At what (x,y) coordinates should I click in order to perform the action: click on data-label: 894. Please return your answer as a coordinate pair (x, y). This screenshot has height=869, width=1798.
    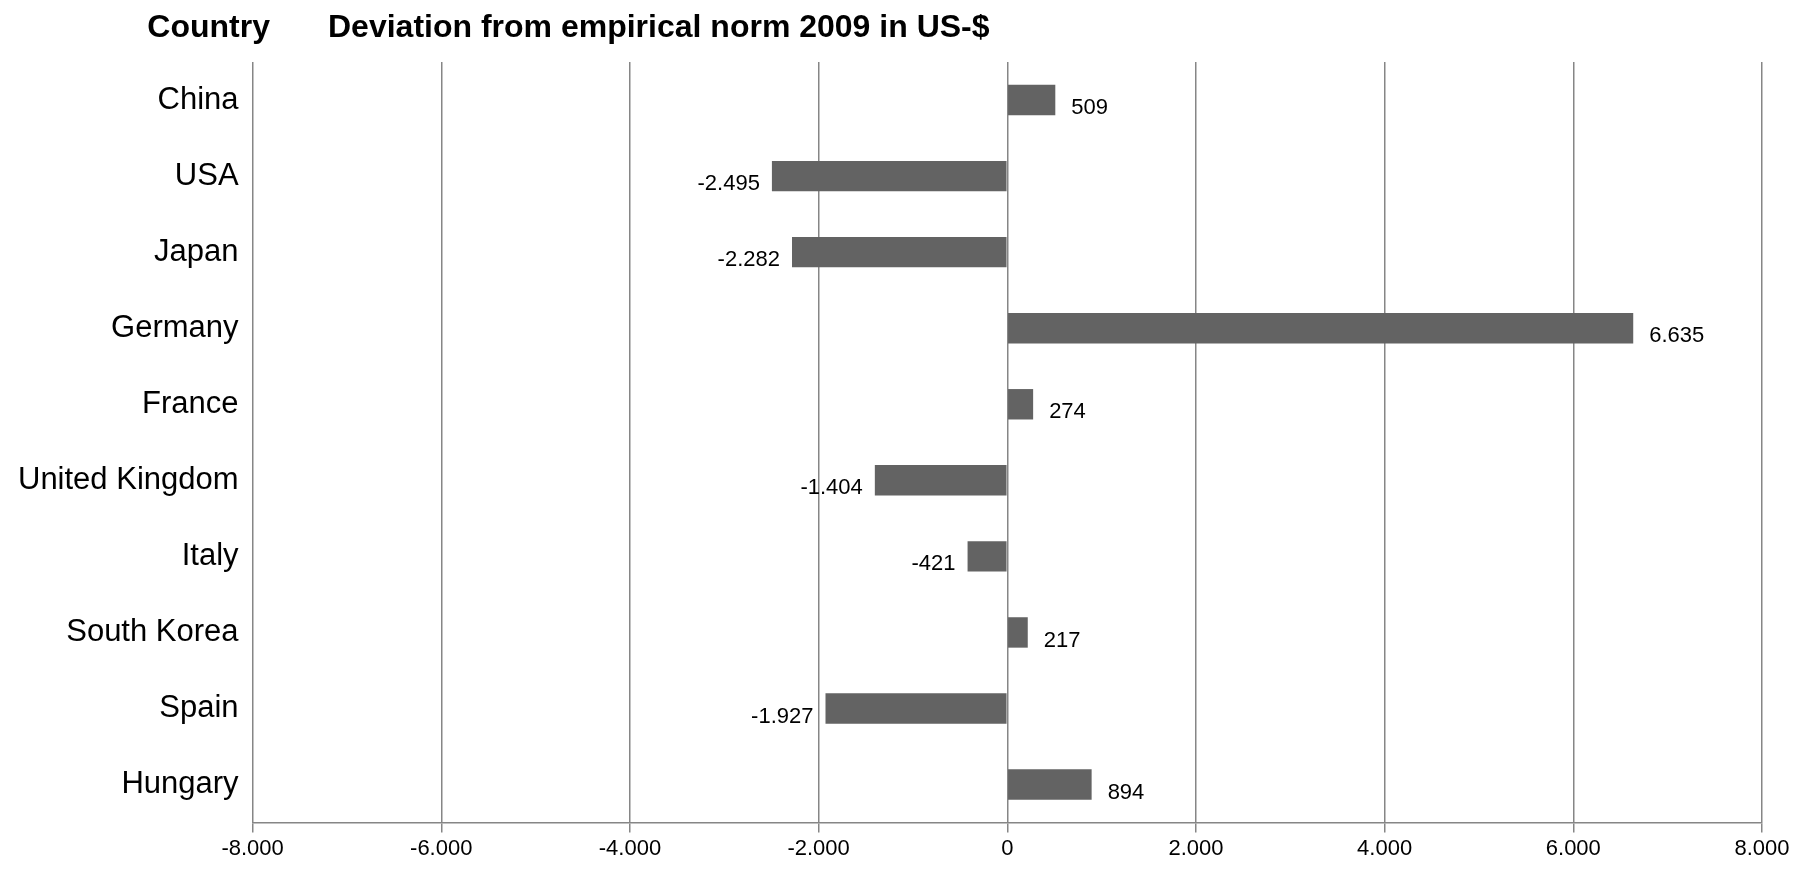
    Looking at the image, I should click on (1126, 791).